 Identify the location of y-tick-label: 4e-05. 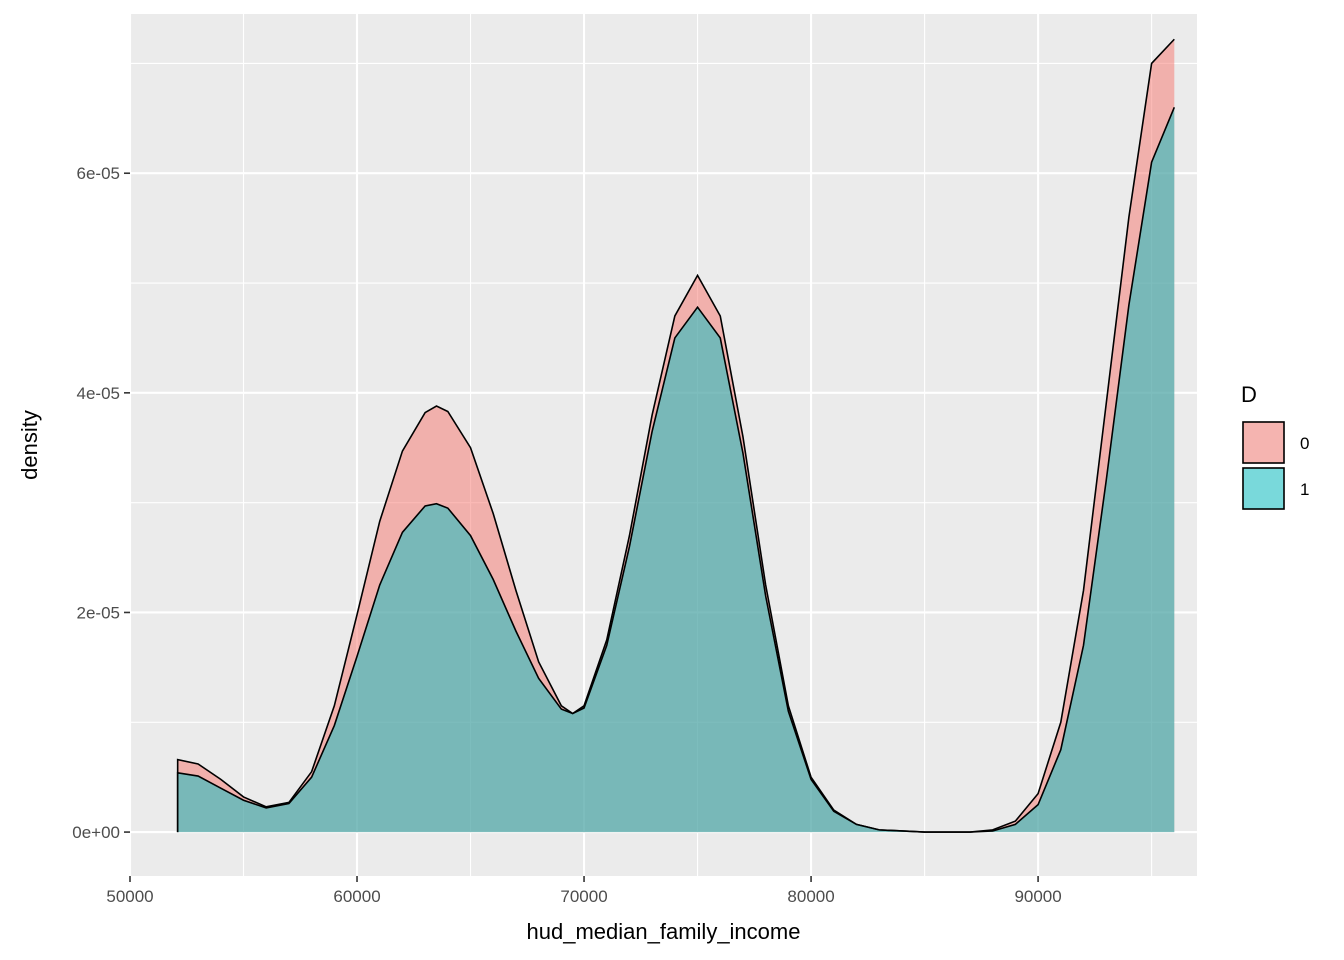
(98, 393).